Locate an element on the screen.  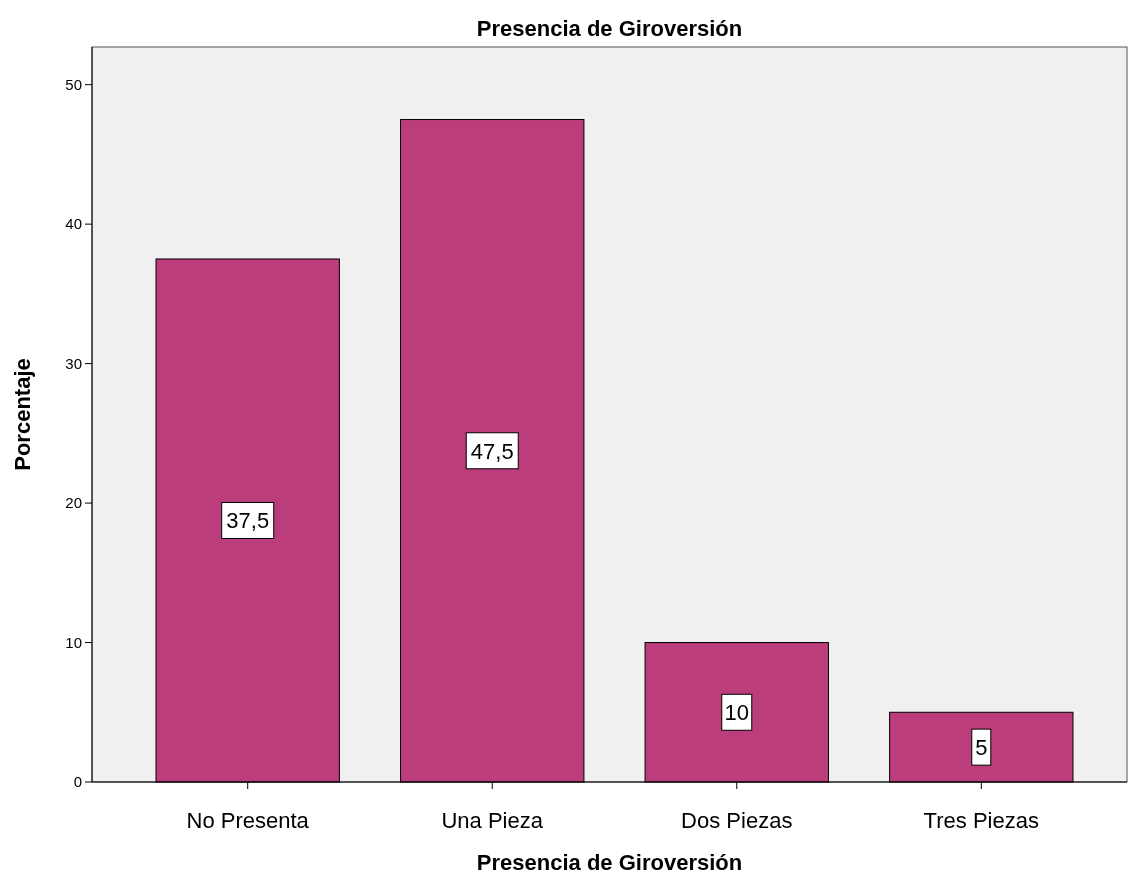
y-tick-label: 30 is located at coordinates (73, 363).